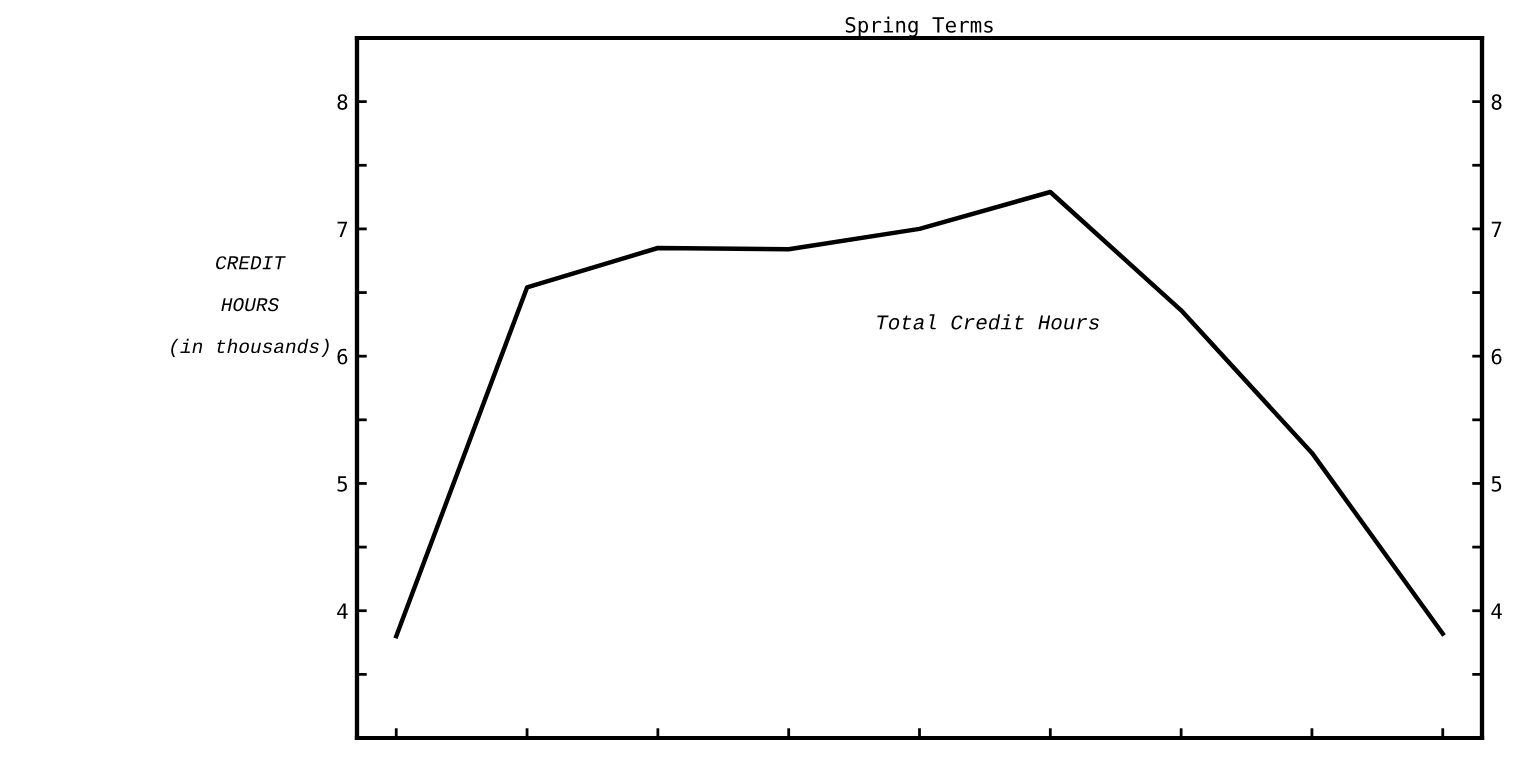 Image resolution: width=1519 pixels, height=761 pixels. Describe the element at coordinates (1496, 229) in the screenshot. I see `y2-tick-label: 7` at that location.